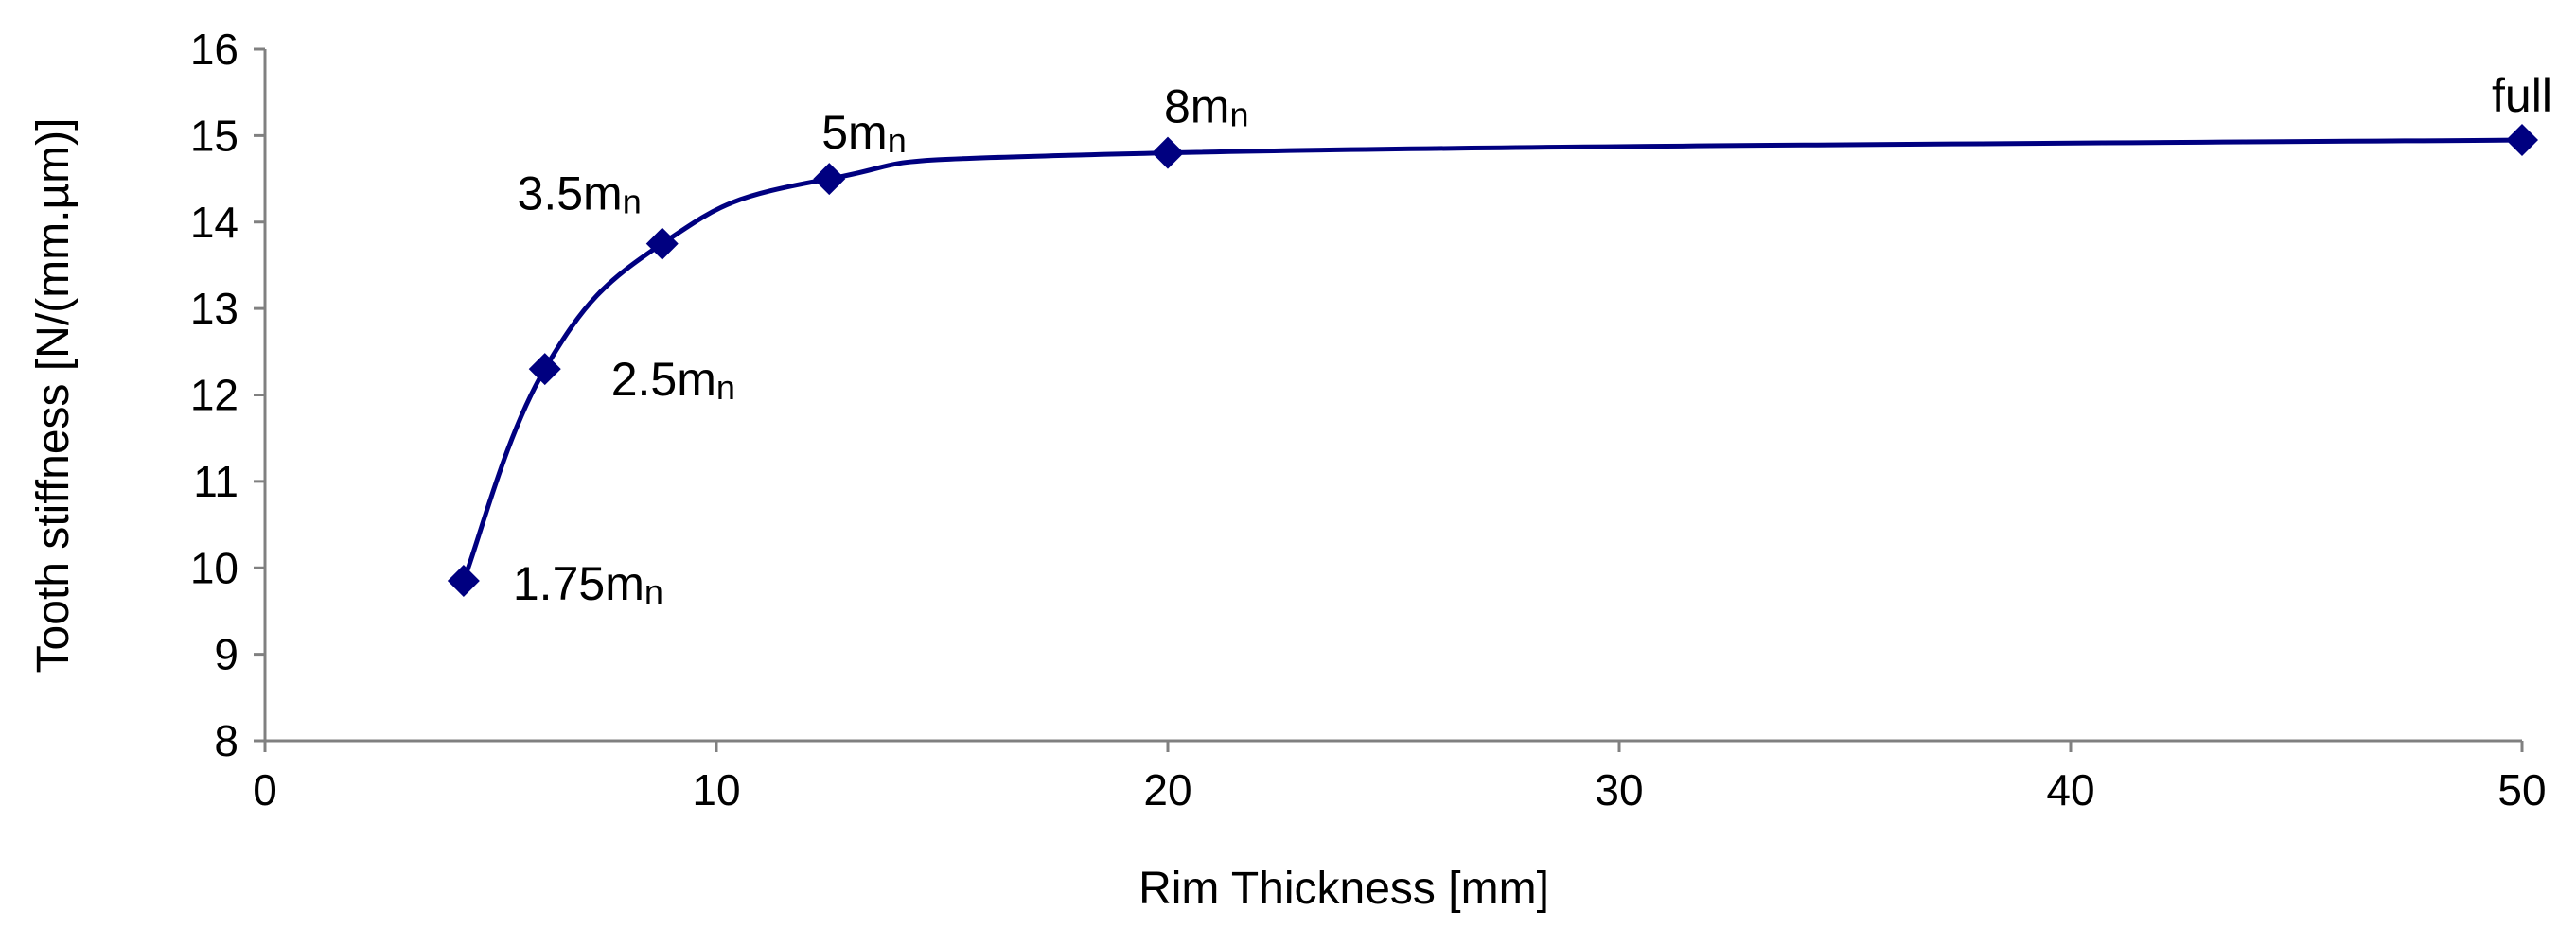 The height and width of the screenshot is (928, 2576). Describe the element at coordinates (2070, 790) in the screenshot. I see `x-tick-label: 40` at that location.